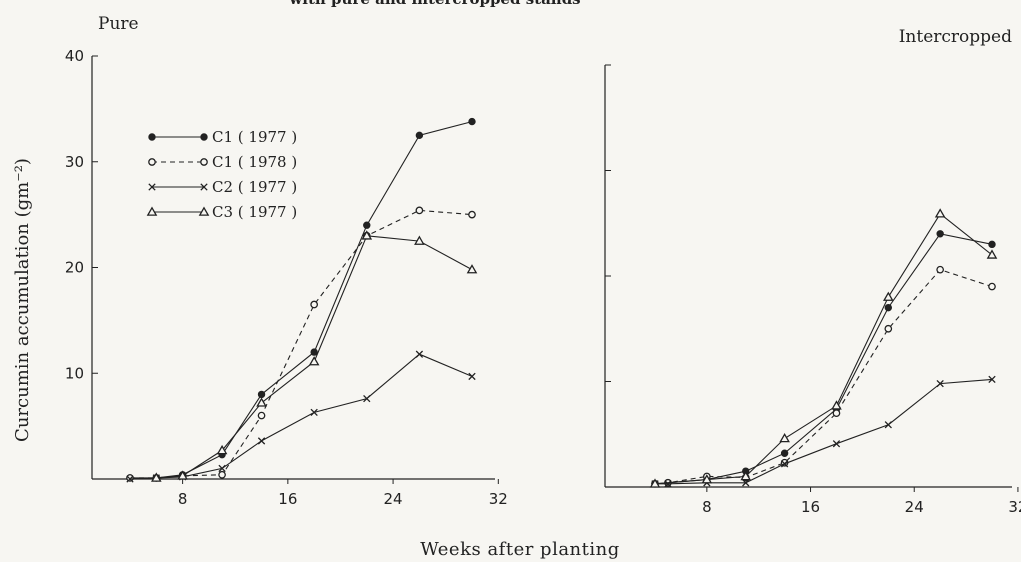 The image size is (1021, 562). Describe the element at coordinates (254, 137) in the screenshot. I see `legend-label: C1 ( 1977 )` at that location.